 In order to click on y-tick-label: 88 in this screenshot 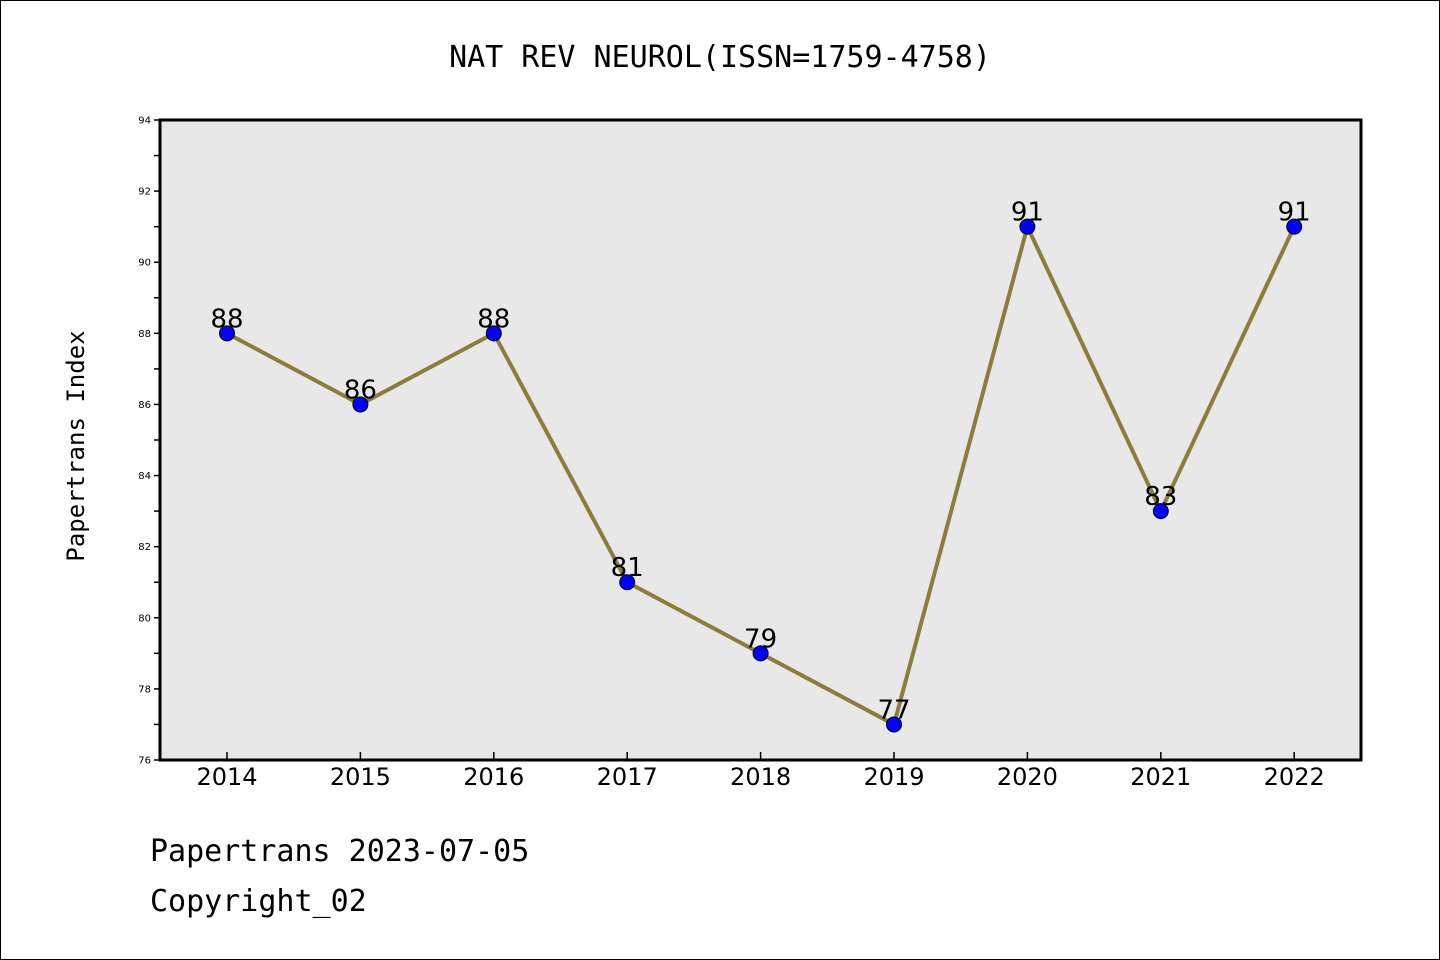, I will do `click(144, 334)`.